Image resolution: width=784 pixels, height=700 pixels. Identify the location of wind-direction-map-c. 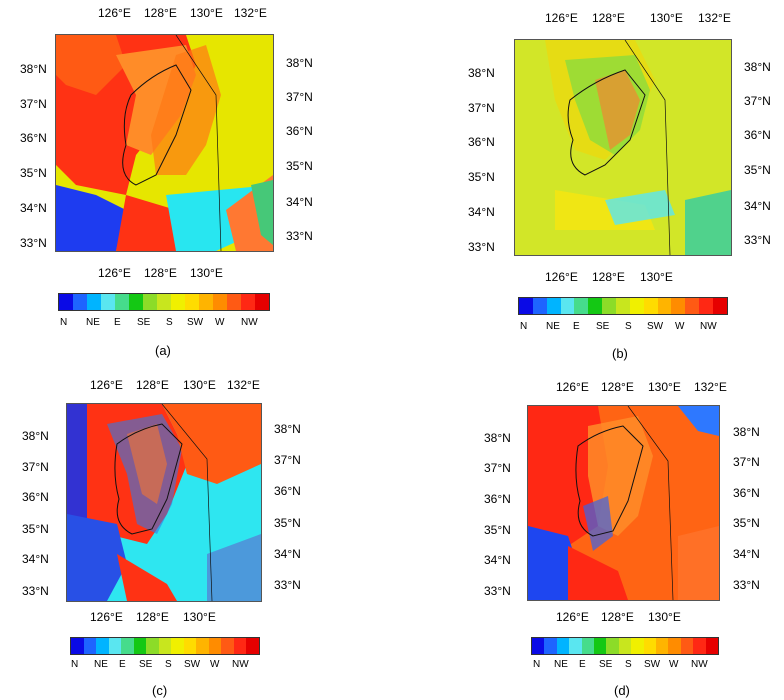
(164, 502).